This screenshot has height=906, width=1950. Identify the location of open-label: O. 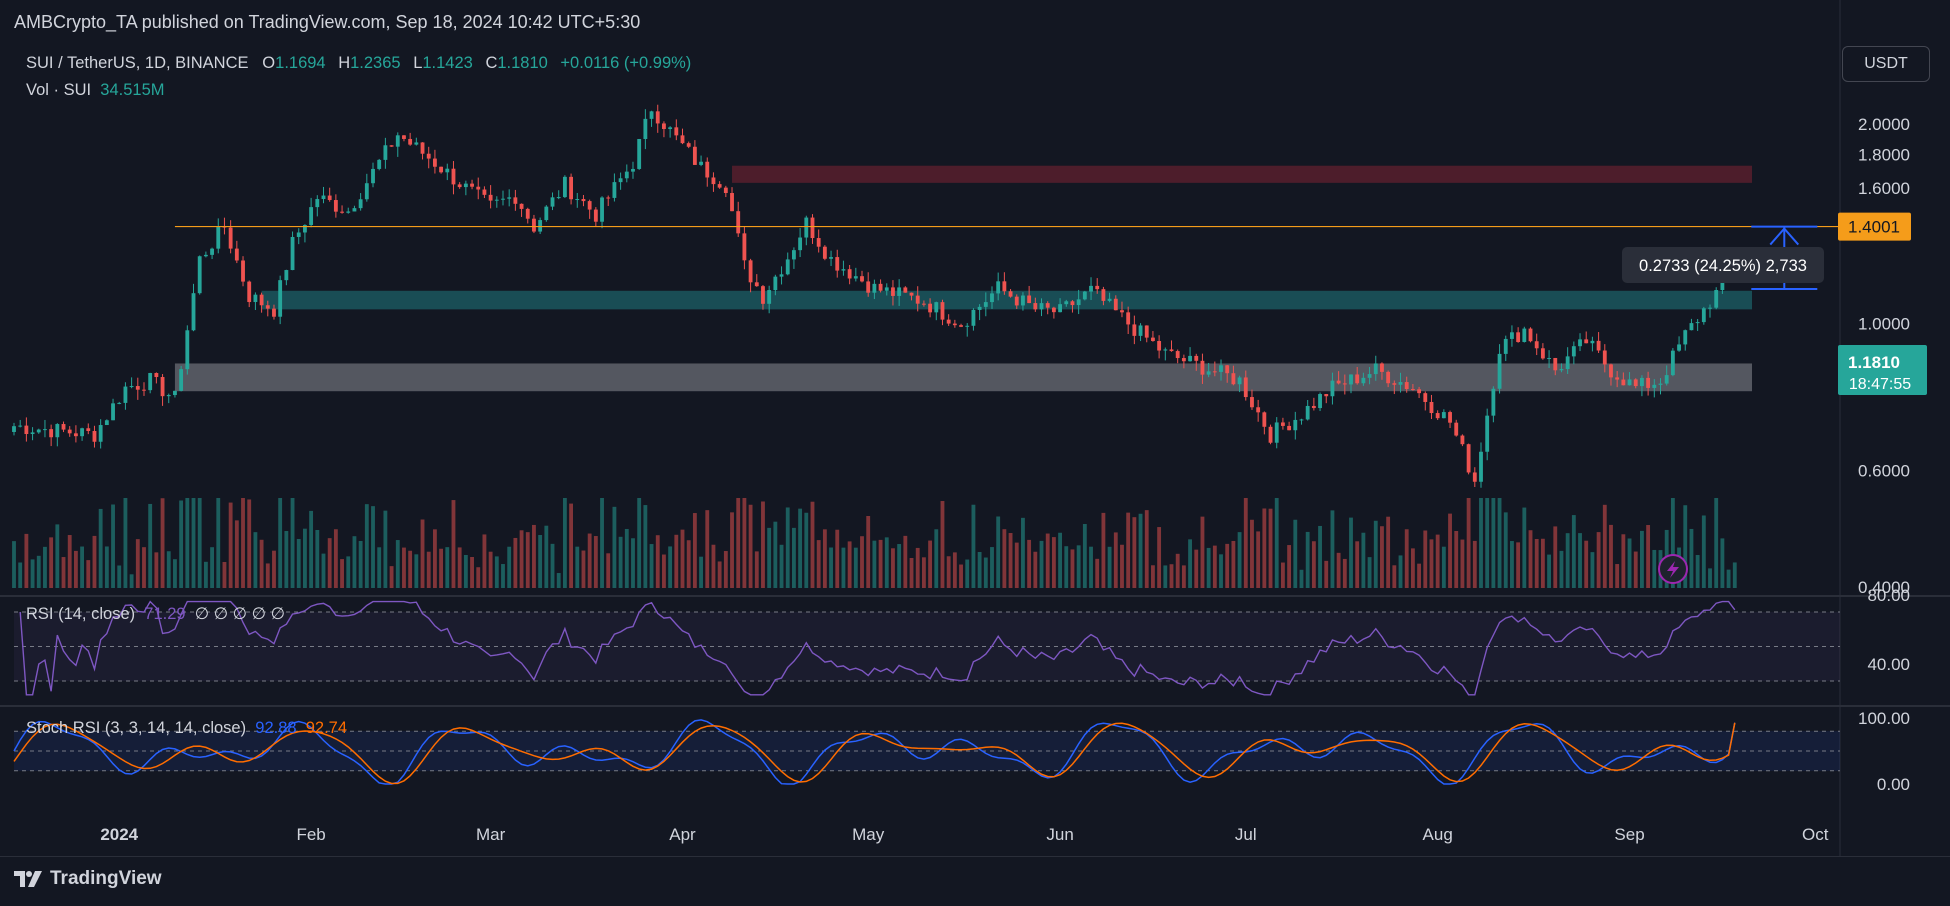
(269, 63).